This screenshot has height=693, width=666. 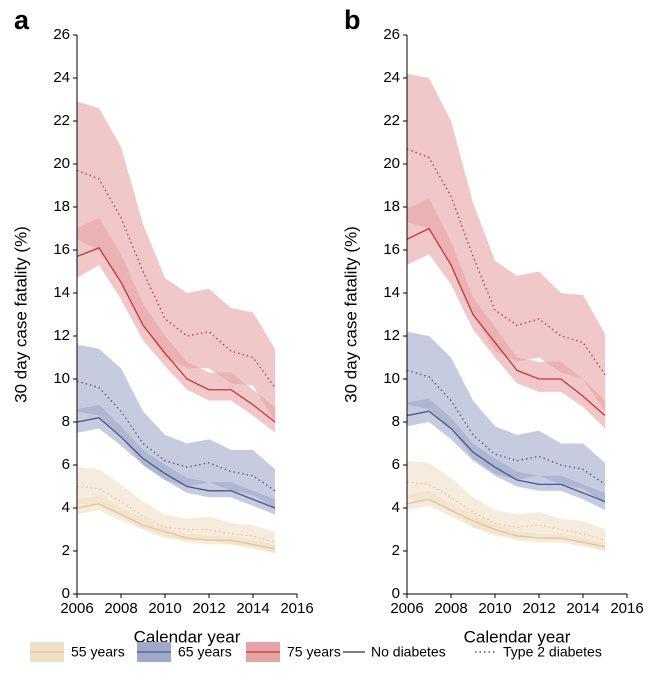 I want to click on panel-title: b, so click(x=352, y=20).